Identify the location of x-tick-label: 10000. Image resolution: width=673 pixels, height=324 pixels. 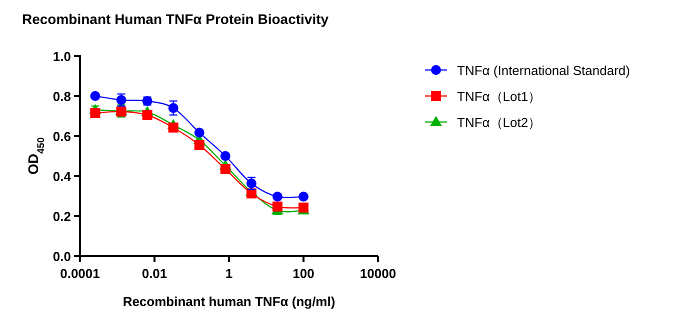
(378, 273).